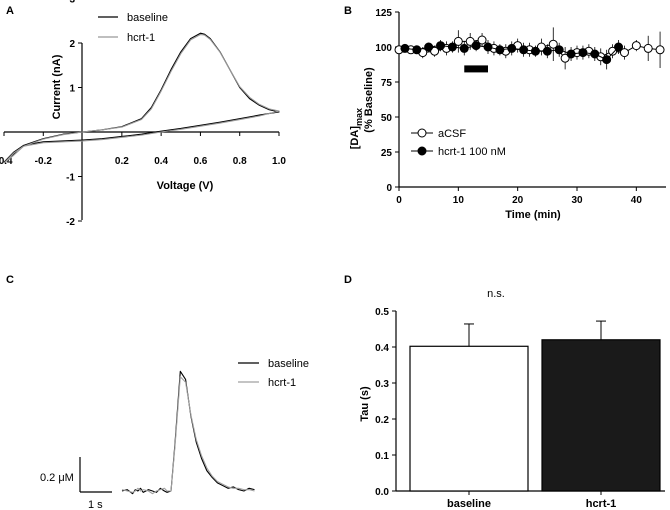  What do you see at coordinates (458, 143) in the screenshot?
I see `panel-b-legend: aCSF hcrt-1 100 nM` at bounding box center [458, 143].